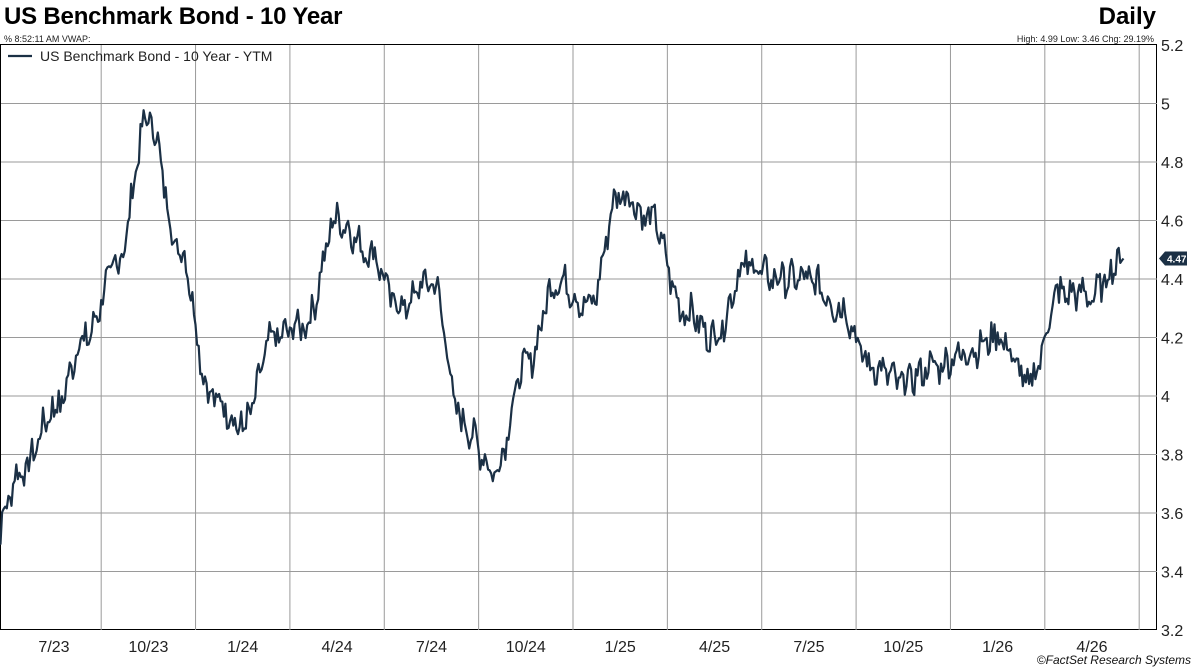 This screenshot has height=670, width=1199. Describe the element at coordinates (242, 647) in the screenshot. I see `x-tick-label: 1/24` at that location.